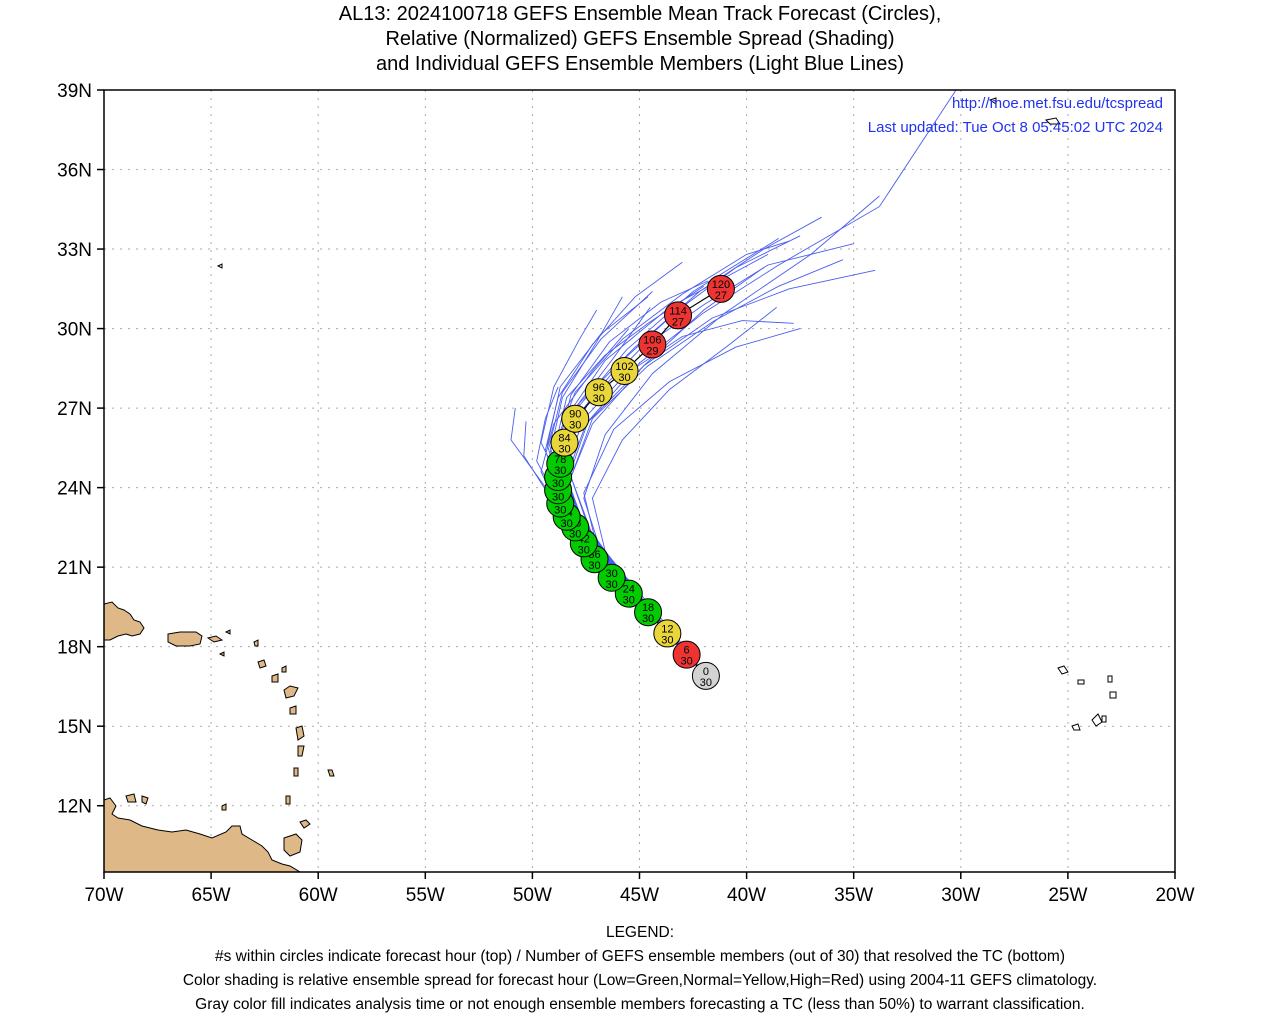  Describe the element at coordinates (853, 895) in the screenshot. I see `x-tick-label: 35W` at that location.